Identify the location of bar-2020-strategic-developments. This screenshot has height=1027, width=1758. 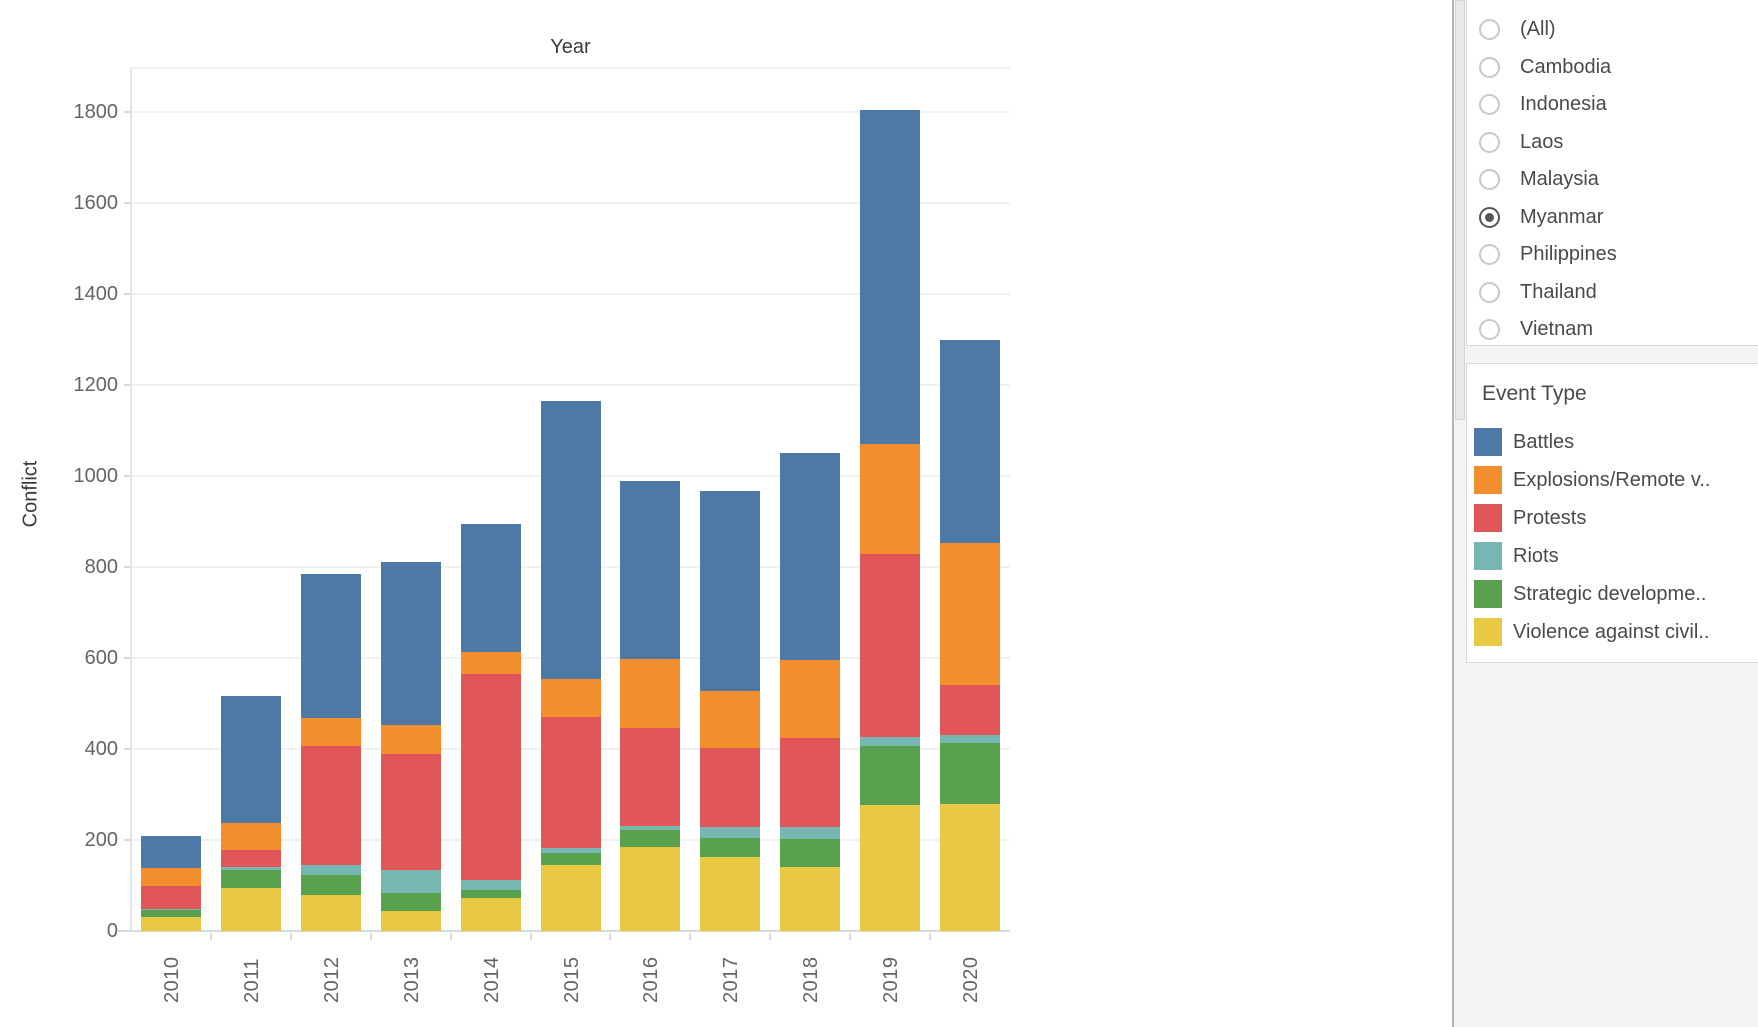
(970, 773).